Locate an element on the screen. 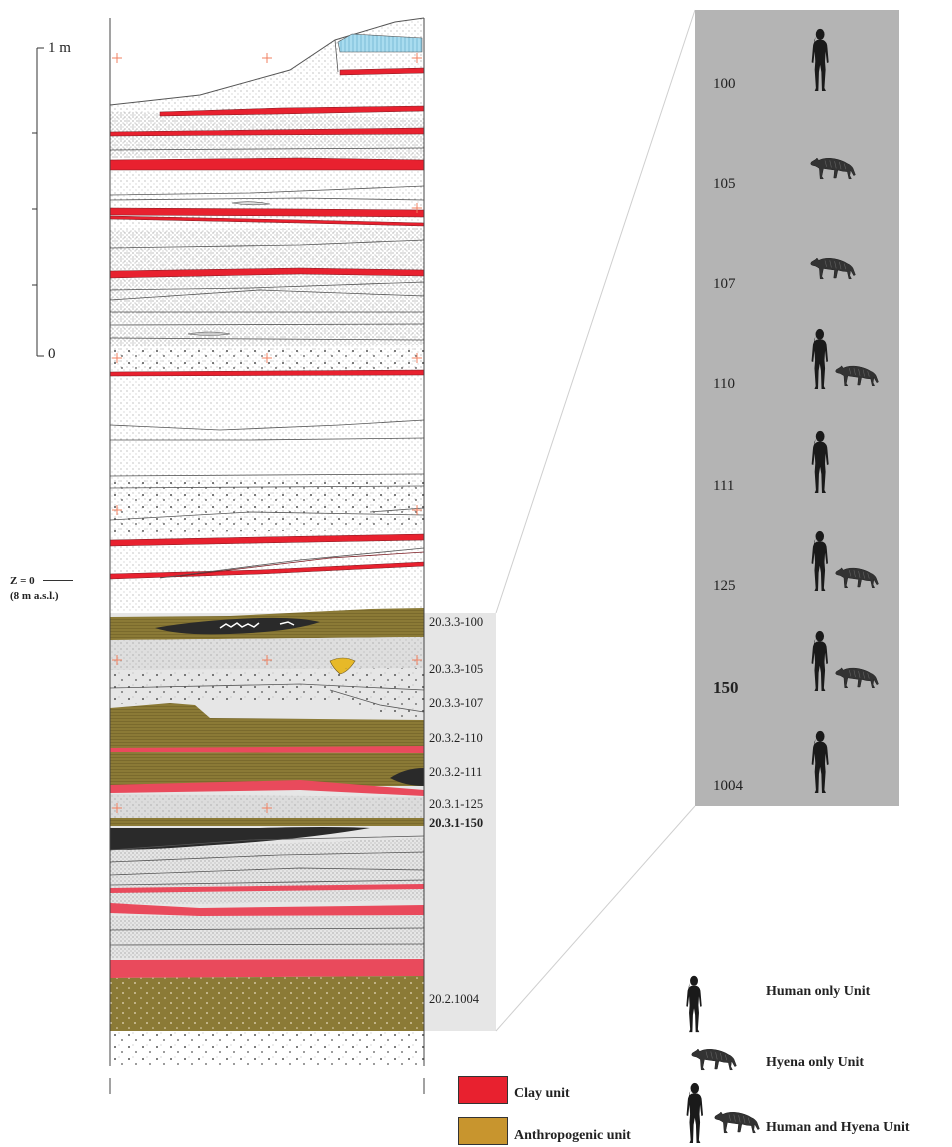  panel-unit-number: 125 is located at coordinates (724, 586).